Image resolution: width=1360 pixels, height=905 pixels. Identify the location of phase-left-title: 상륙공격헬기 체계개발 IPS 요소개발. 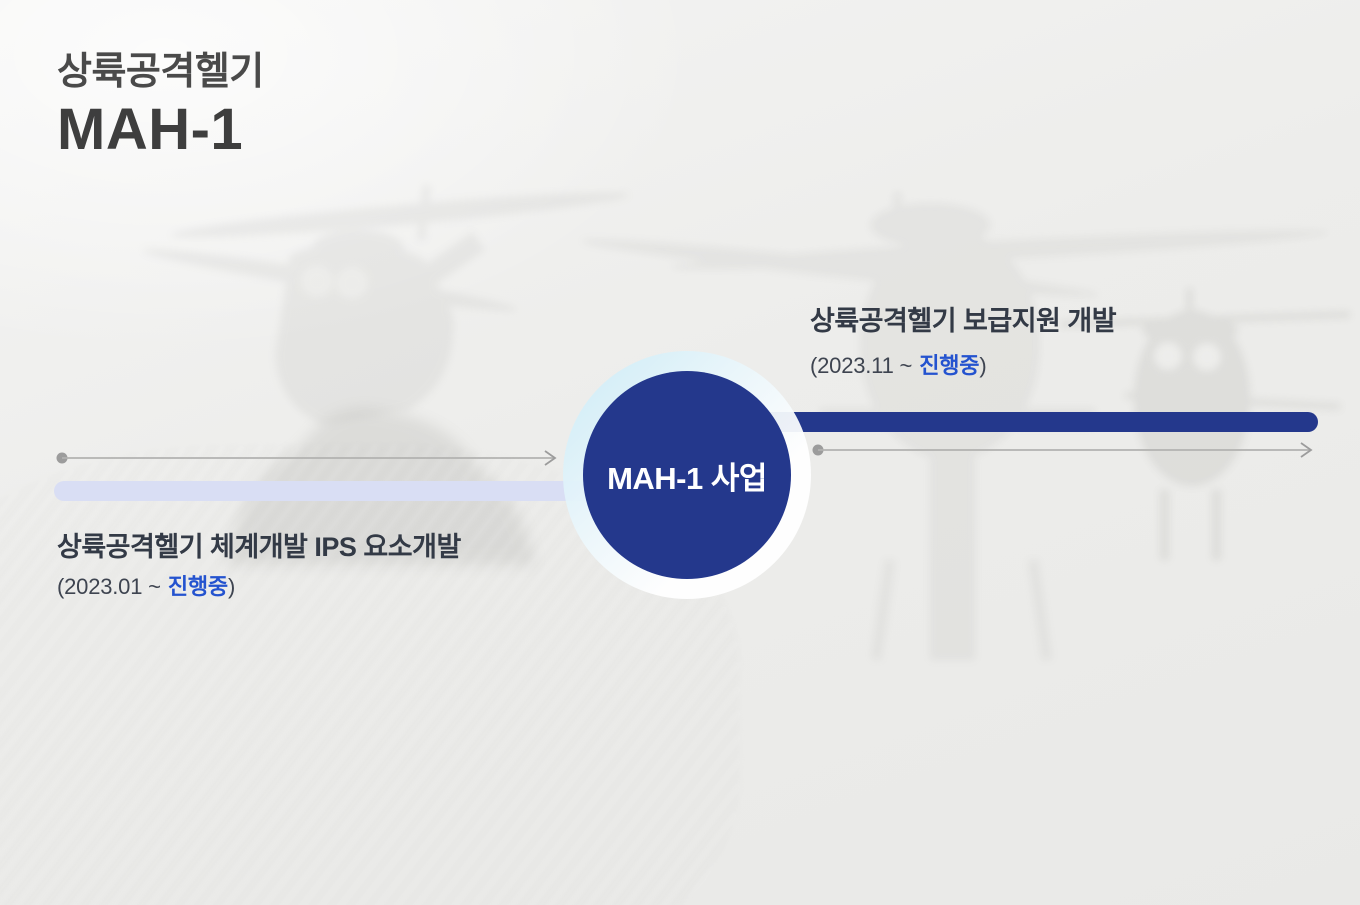
(259, 547).